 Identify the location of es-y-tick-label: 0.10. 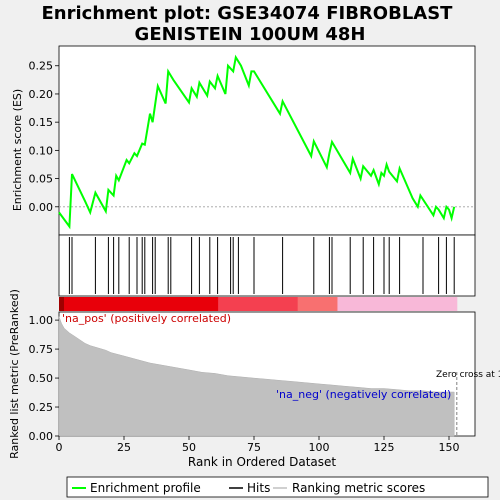
(41, 150).